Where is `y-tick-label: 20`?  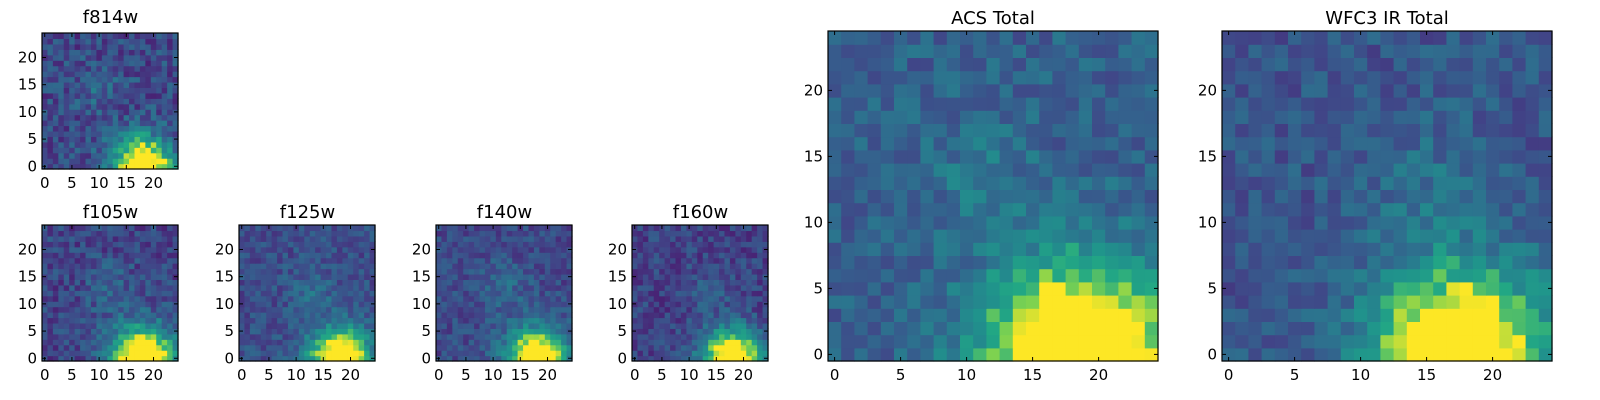 y-tick-label: 20 is located at coordinates (1207, 90).